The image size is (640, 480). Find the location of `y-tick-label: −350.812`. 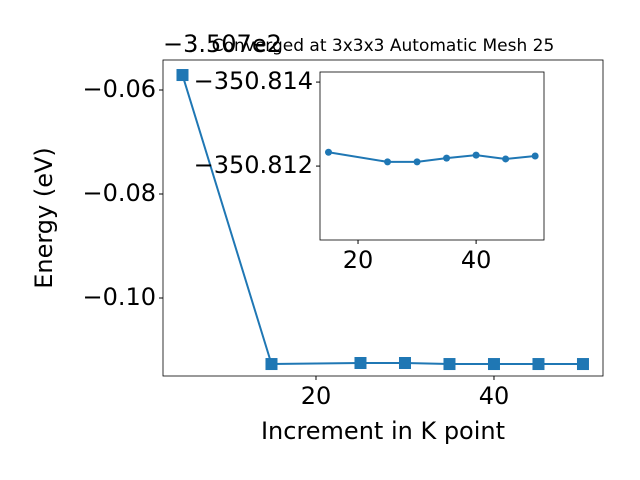

y-tick-label: −350.812 is located at coordinates (253, 165).